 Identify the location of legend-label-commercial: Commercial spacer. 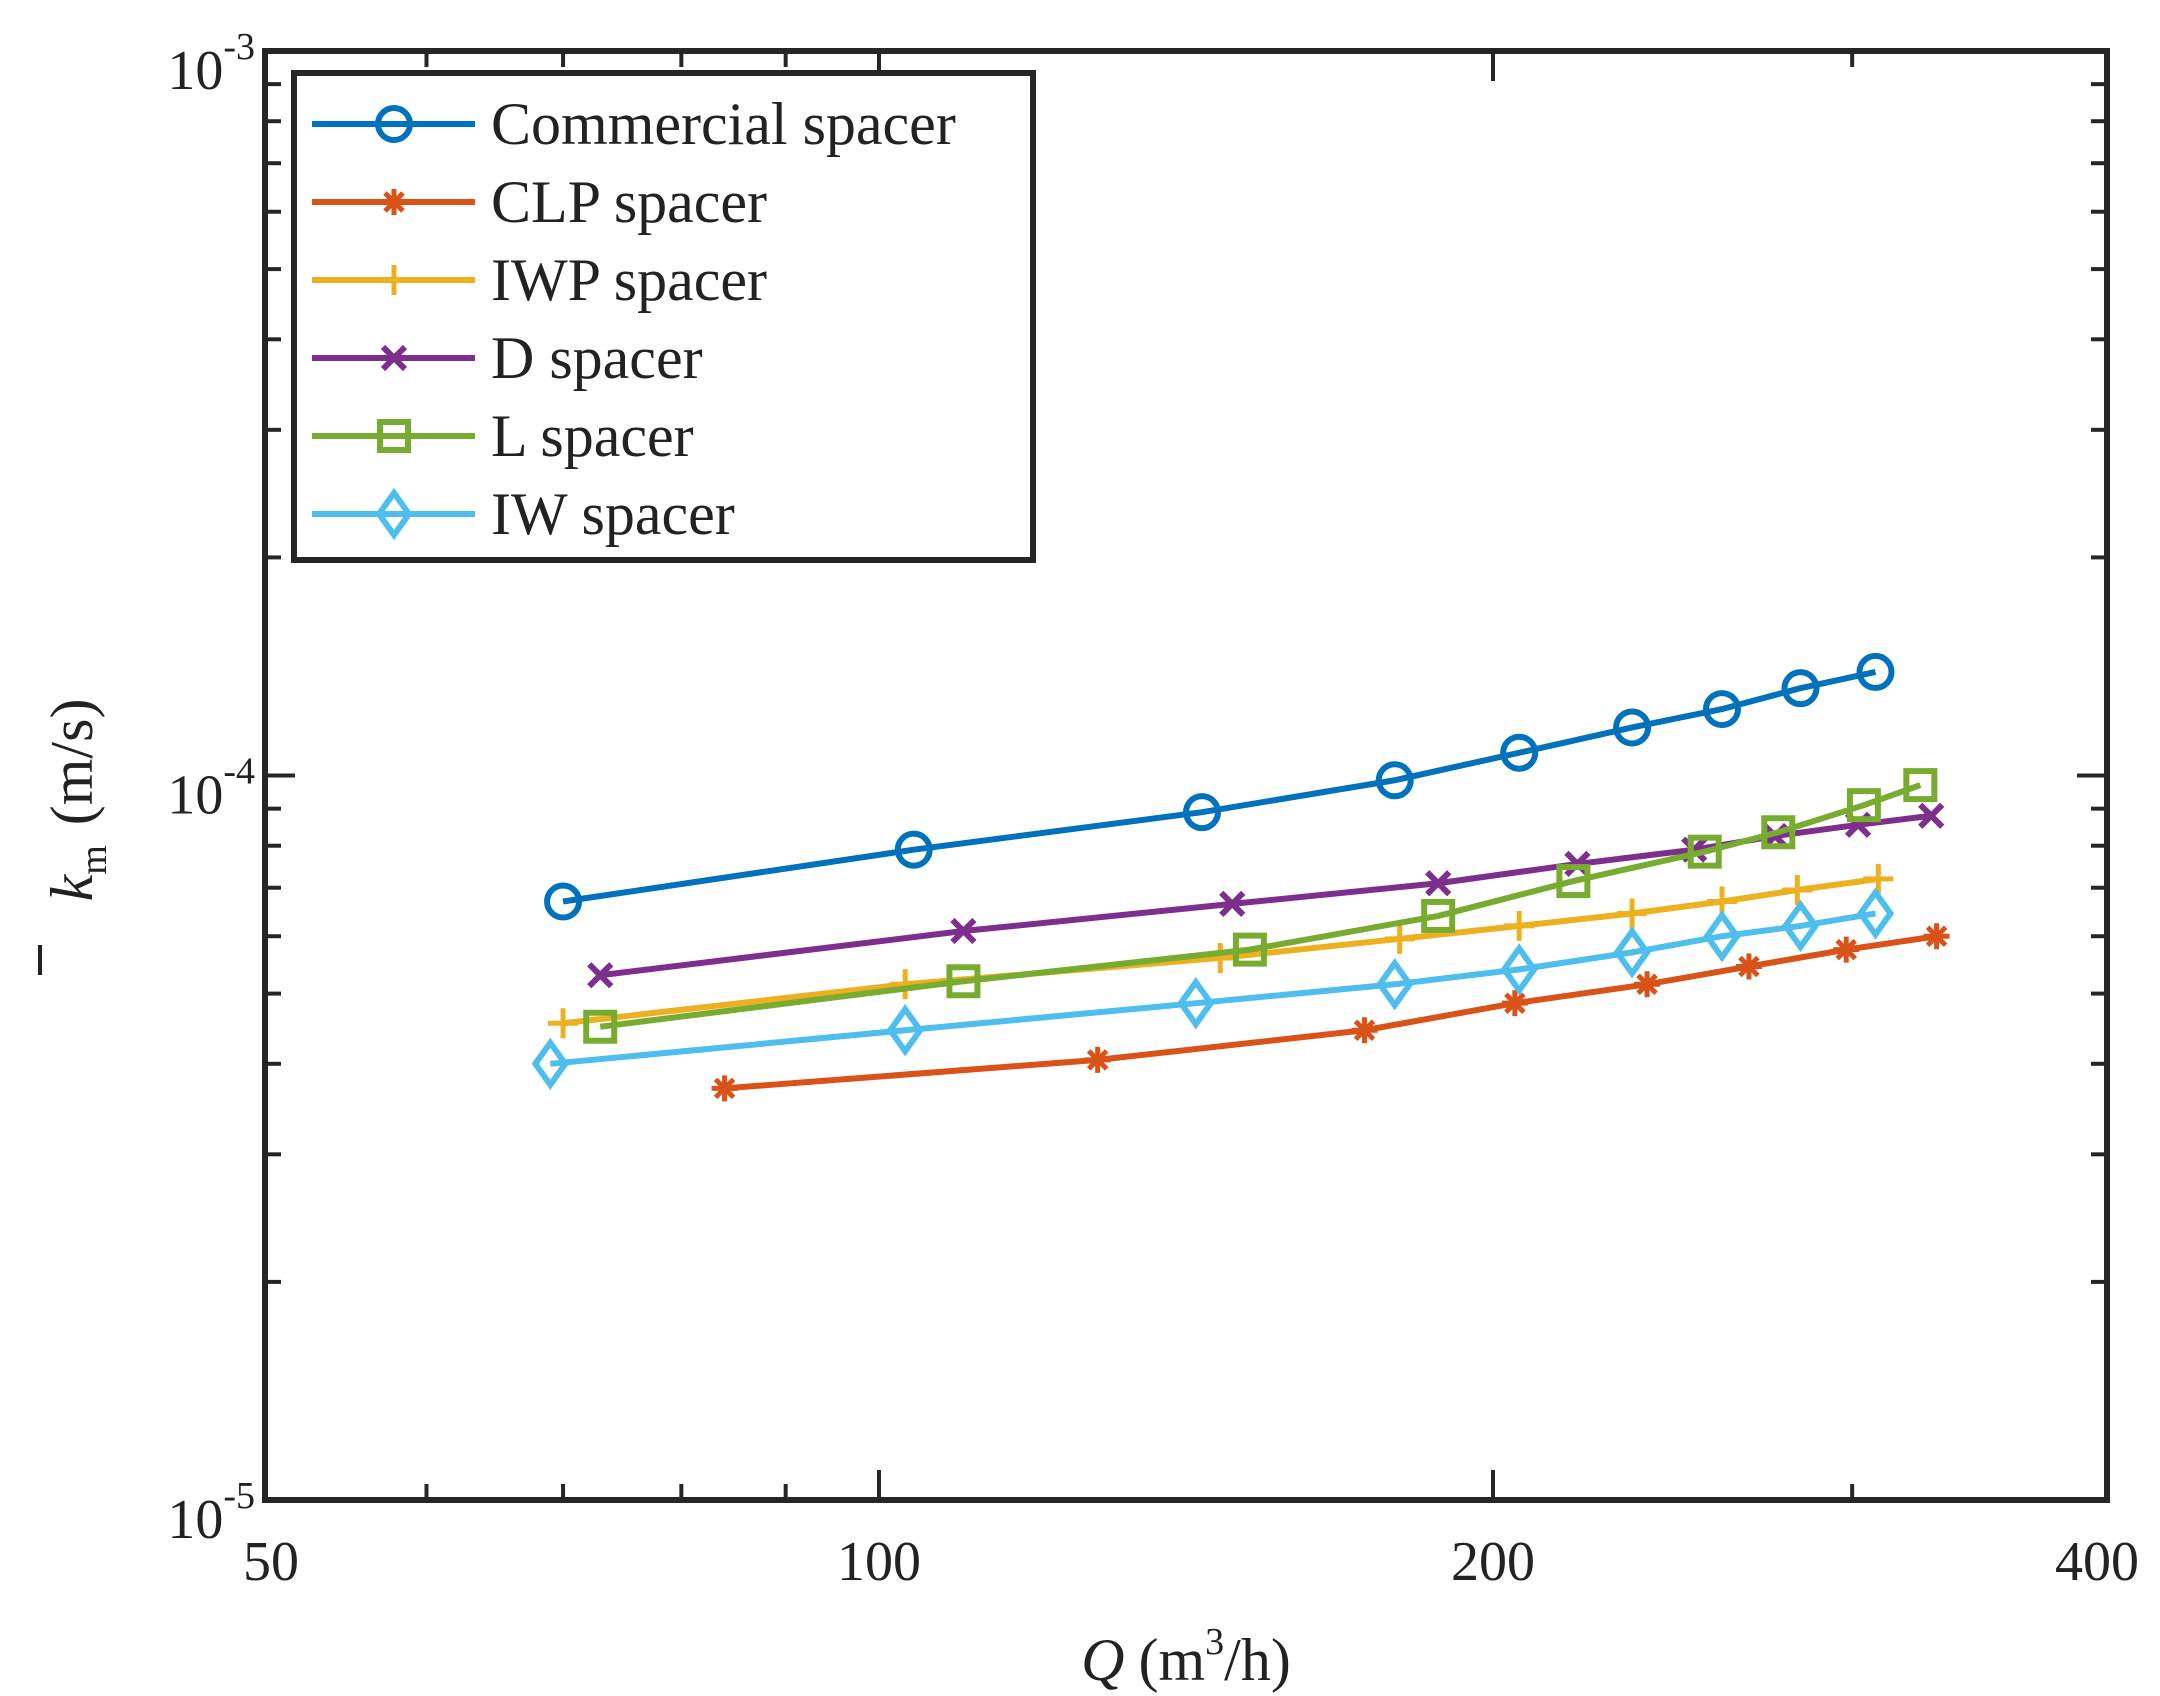
(723, 124).